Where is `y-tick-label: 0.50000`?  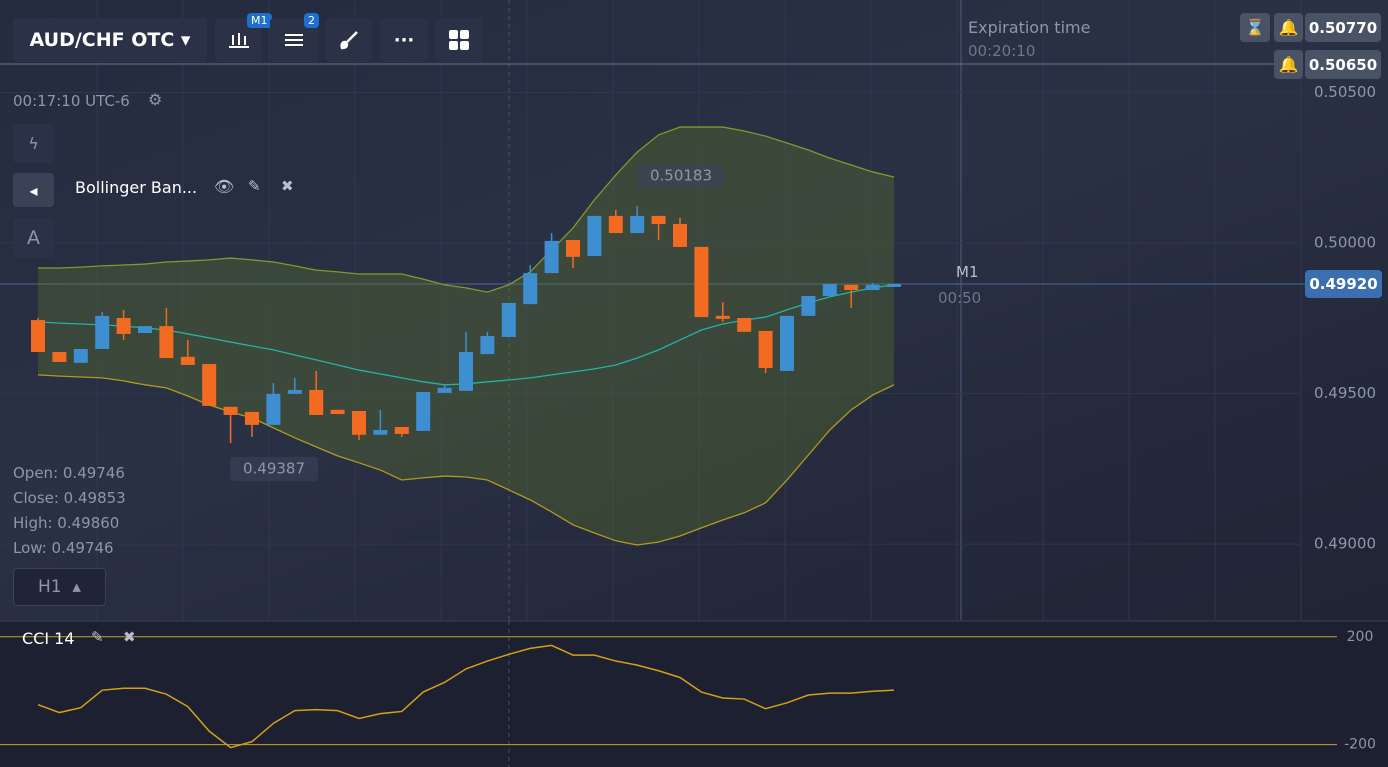
y-tick-label: 0.50000 is located at coordinates (1345, 243).